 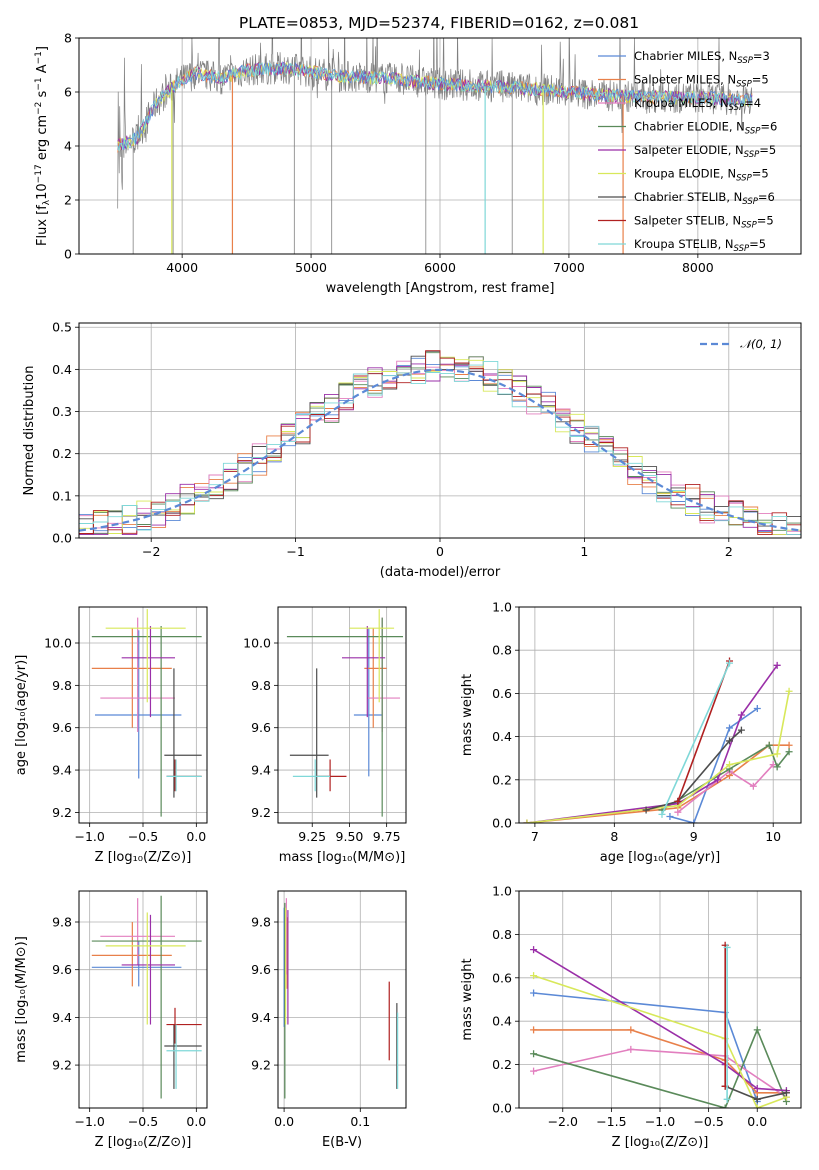 I want to click on weight_vs_age-plot, so click(x=658, y=740).